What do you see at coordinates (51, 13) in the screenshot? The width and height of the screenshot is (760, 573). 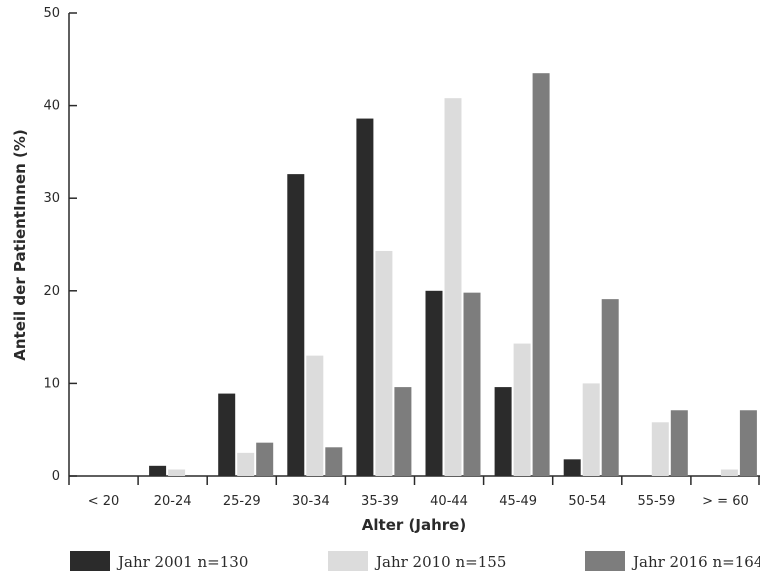 I see `y-tick-label: 50` at bounding box center [51, 13].